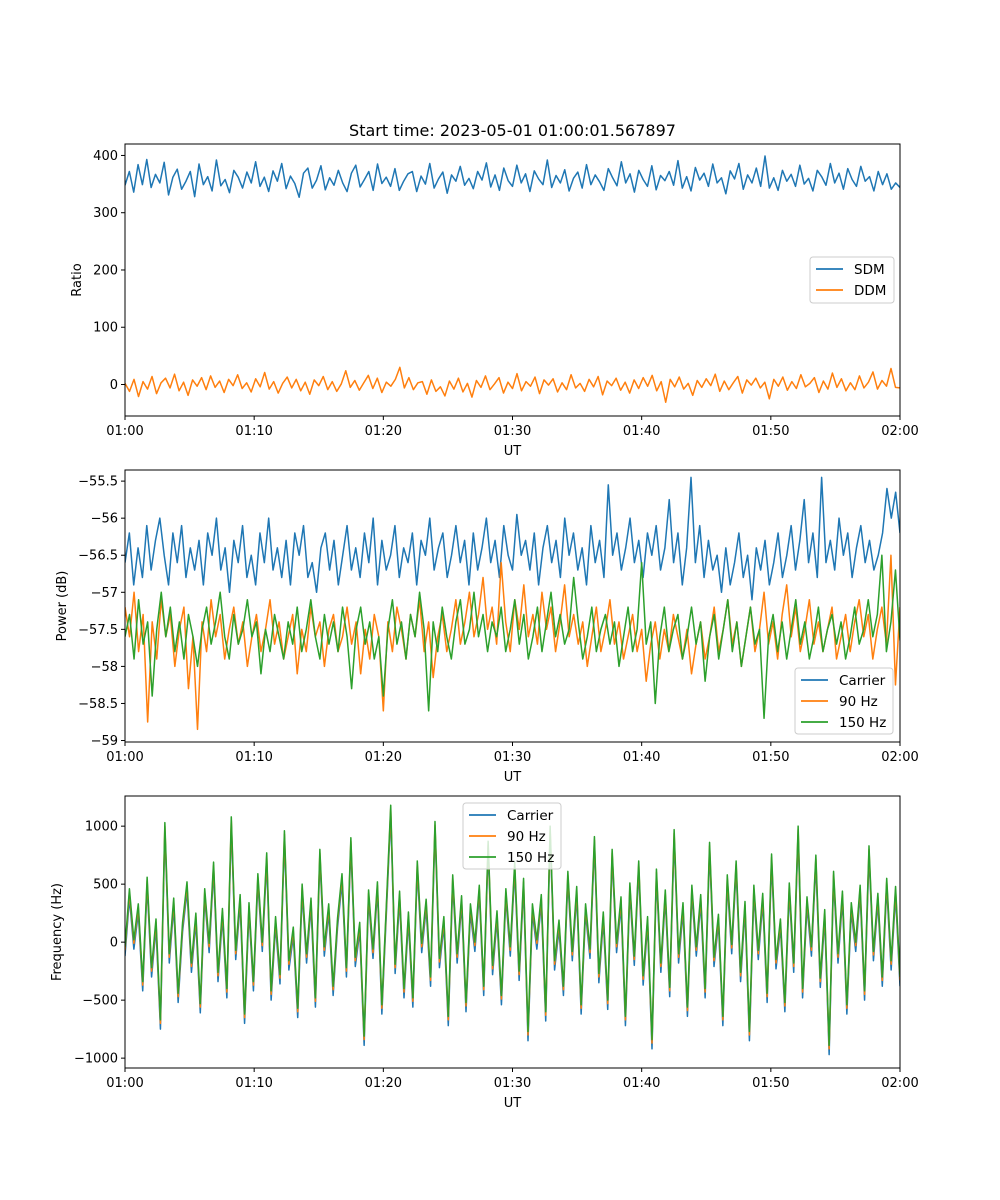 The image size is (1000, 1200). What do you see at coordinates (98, 704) in the screenshot?
I see `y-tick-label: −58.5` at bounding box center [98, 704].